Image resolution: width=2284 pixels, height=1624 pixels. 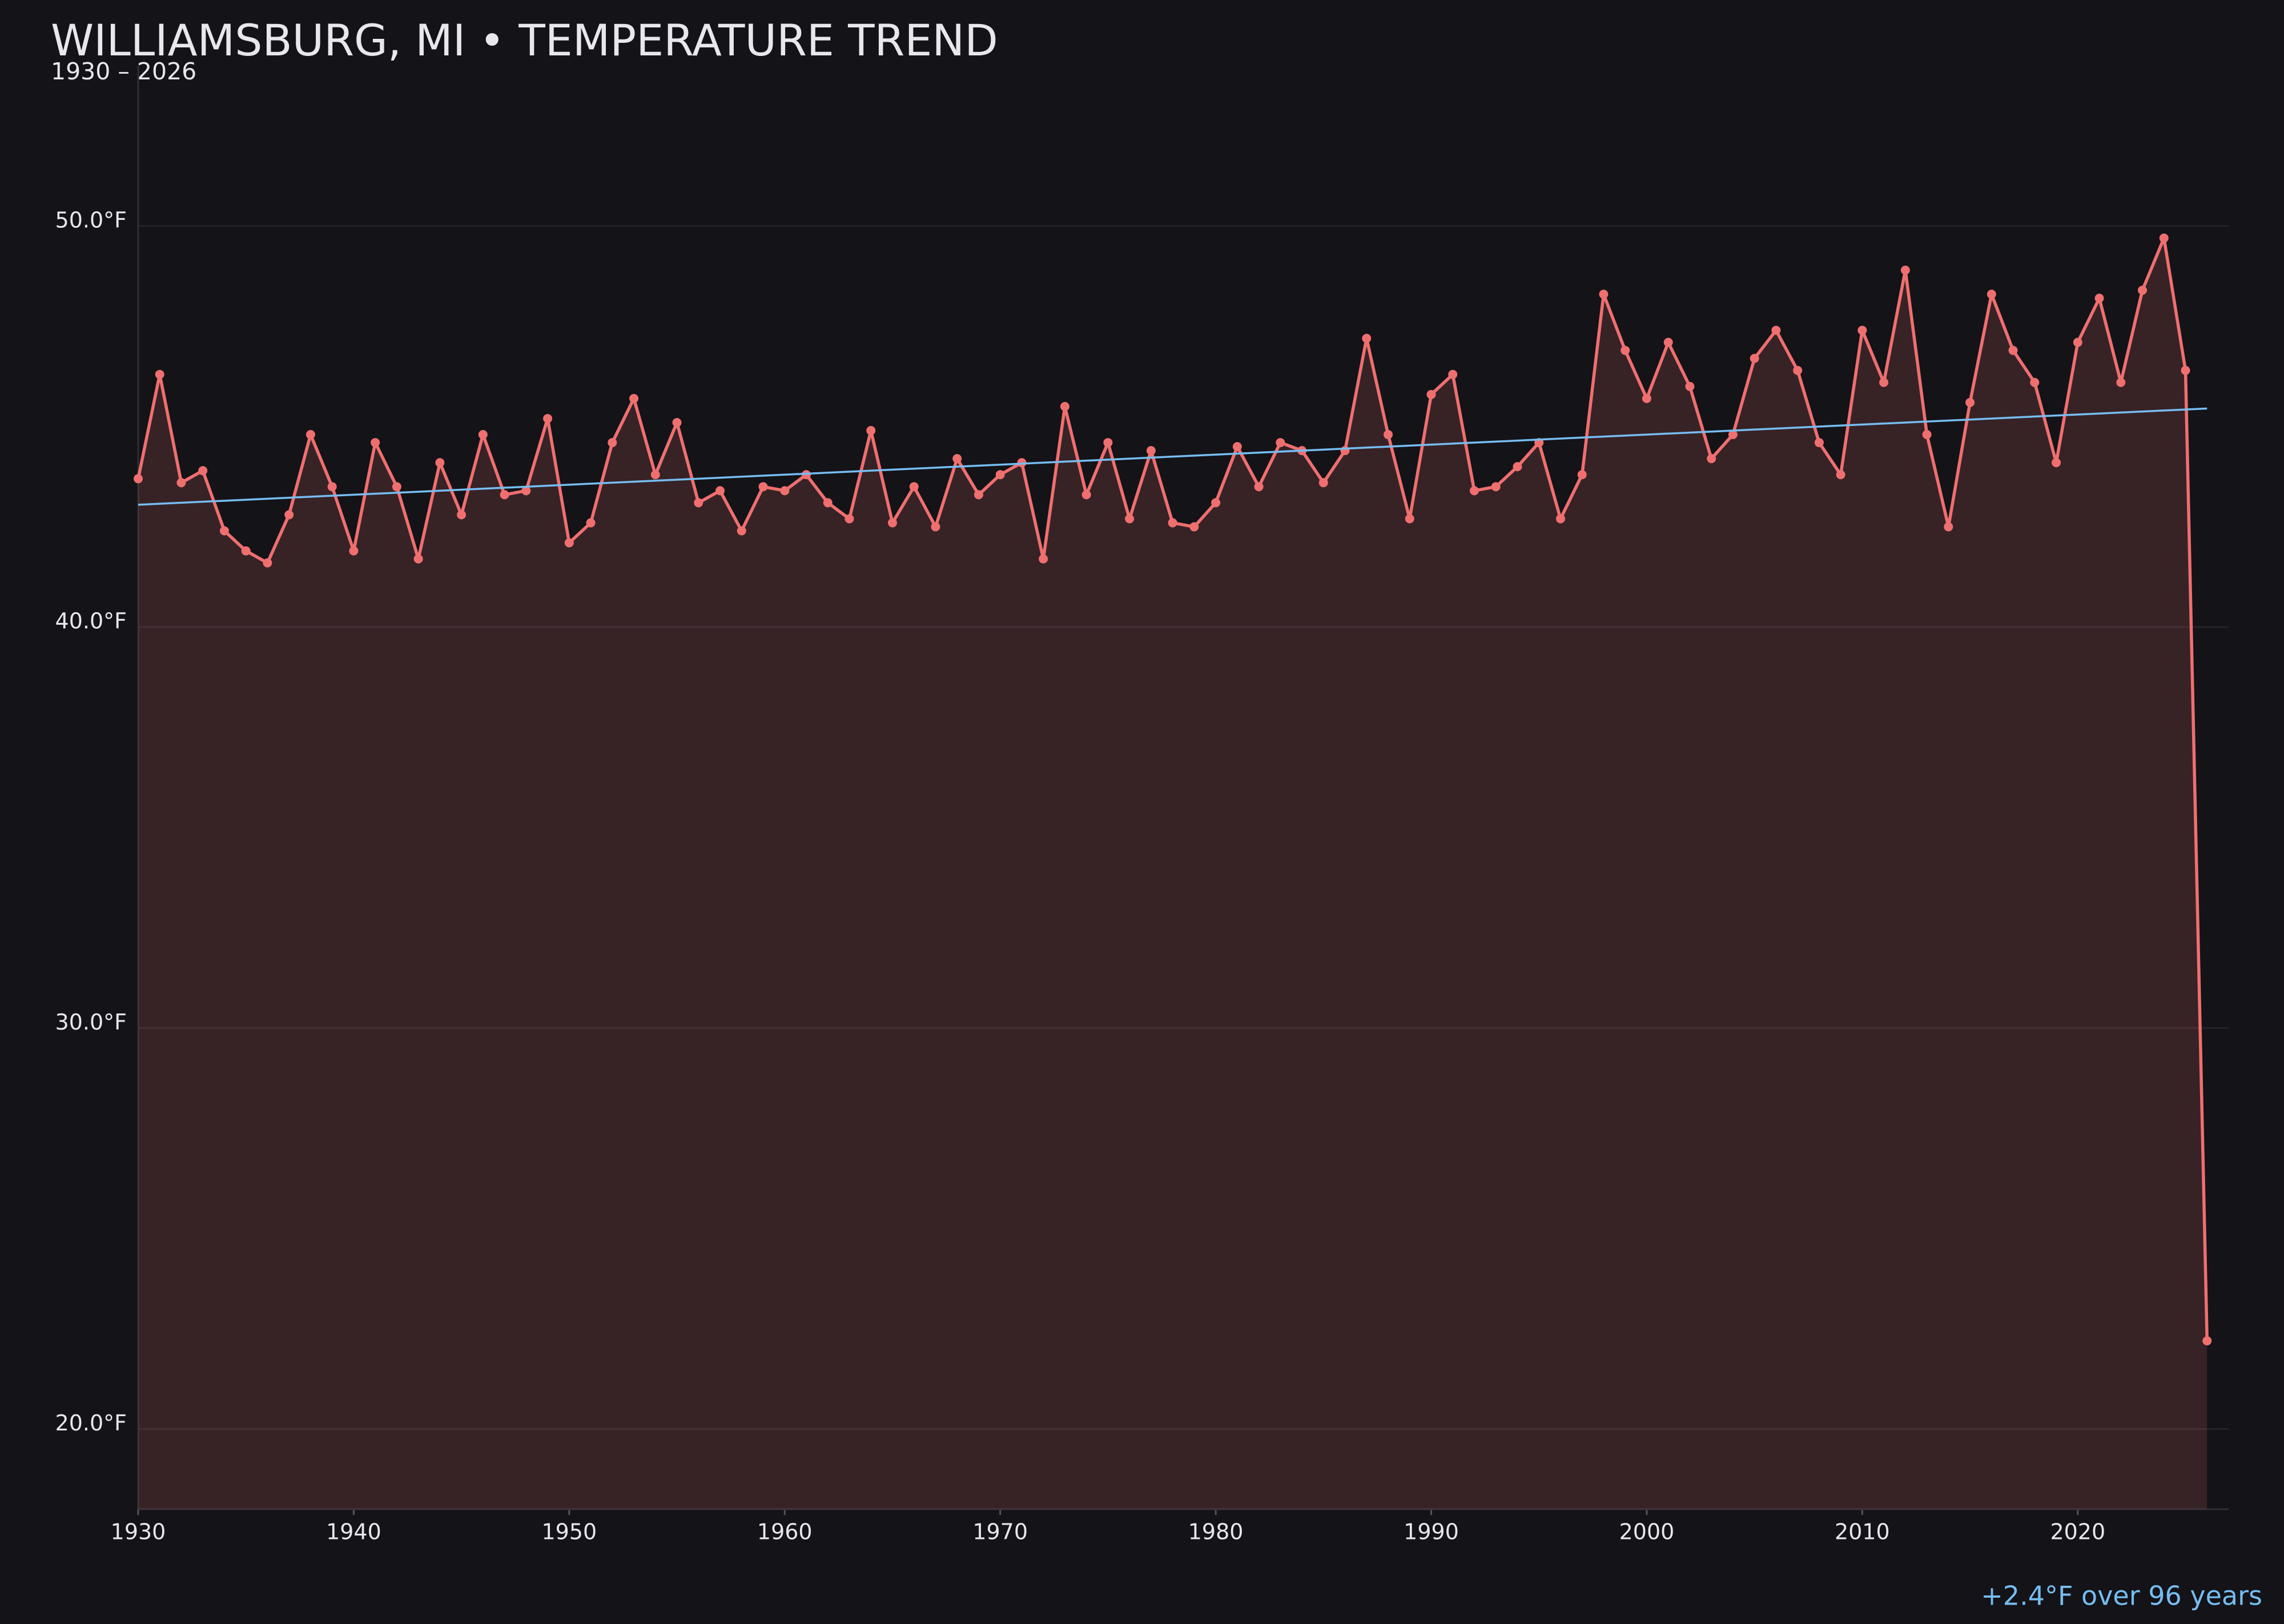 What do you see at coordinates (91, 621) in the screenshot?
I see `y-tick-label: 40.0°F` at bounding box center [91, 621].